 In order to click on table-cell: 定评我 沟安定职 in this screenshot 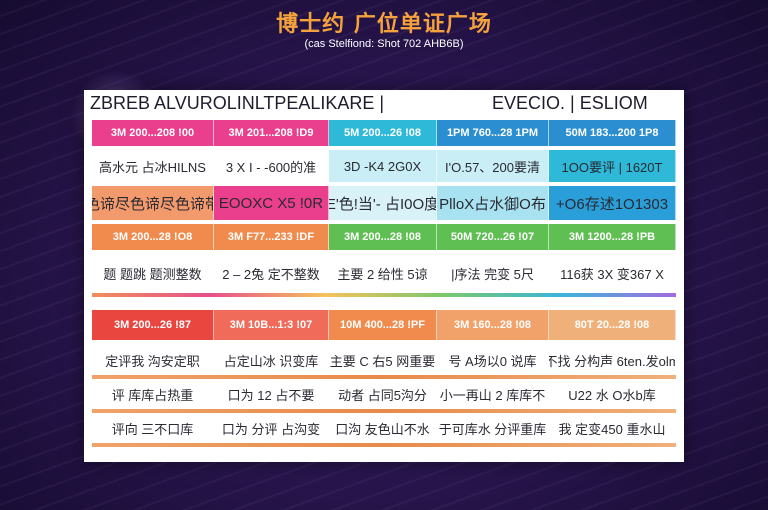, I will do `click(153, 360)`.